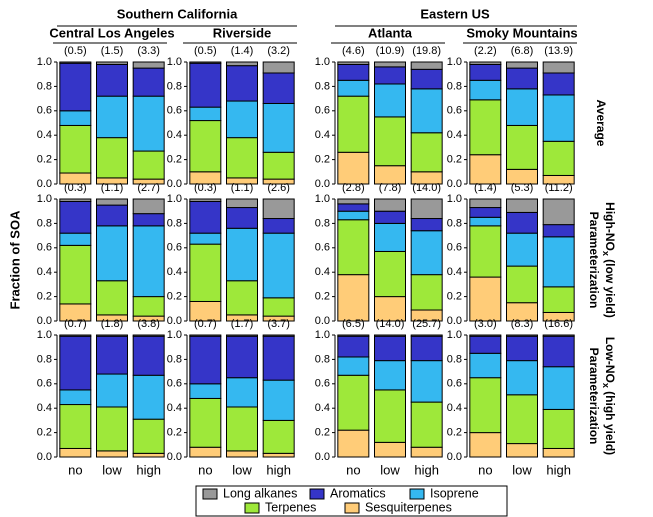 Image resolution: width=653 pixels, height=517 pixels. What do you see at coordinates (205, 51) in the screenshot?
I see `bar-total-label: (0.5)` at bounding box center [205, 51].